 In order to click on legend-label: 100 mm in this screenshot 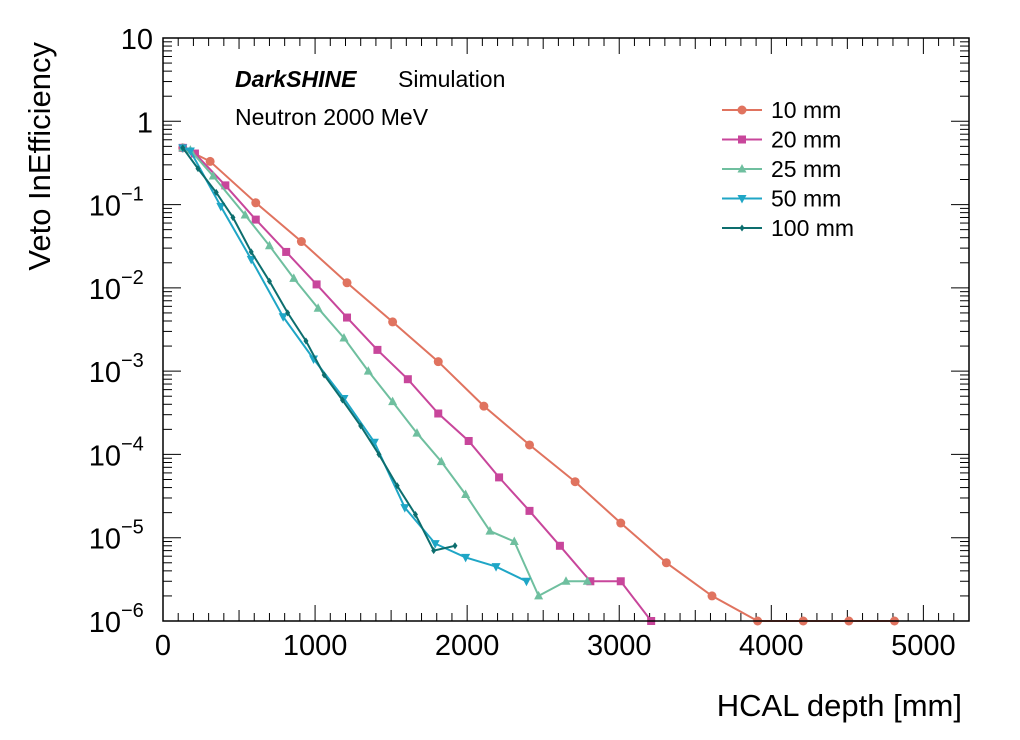, I will do `click(812, 228)`.